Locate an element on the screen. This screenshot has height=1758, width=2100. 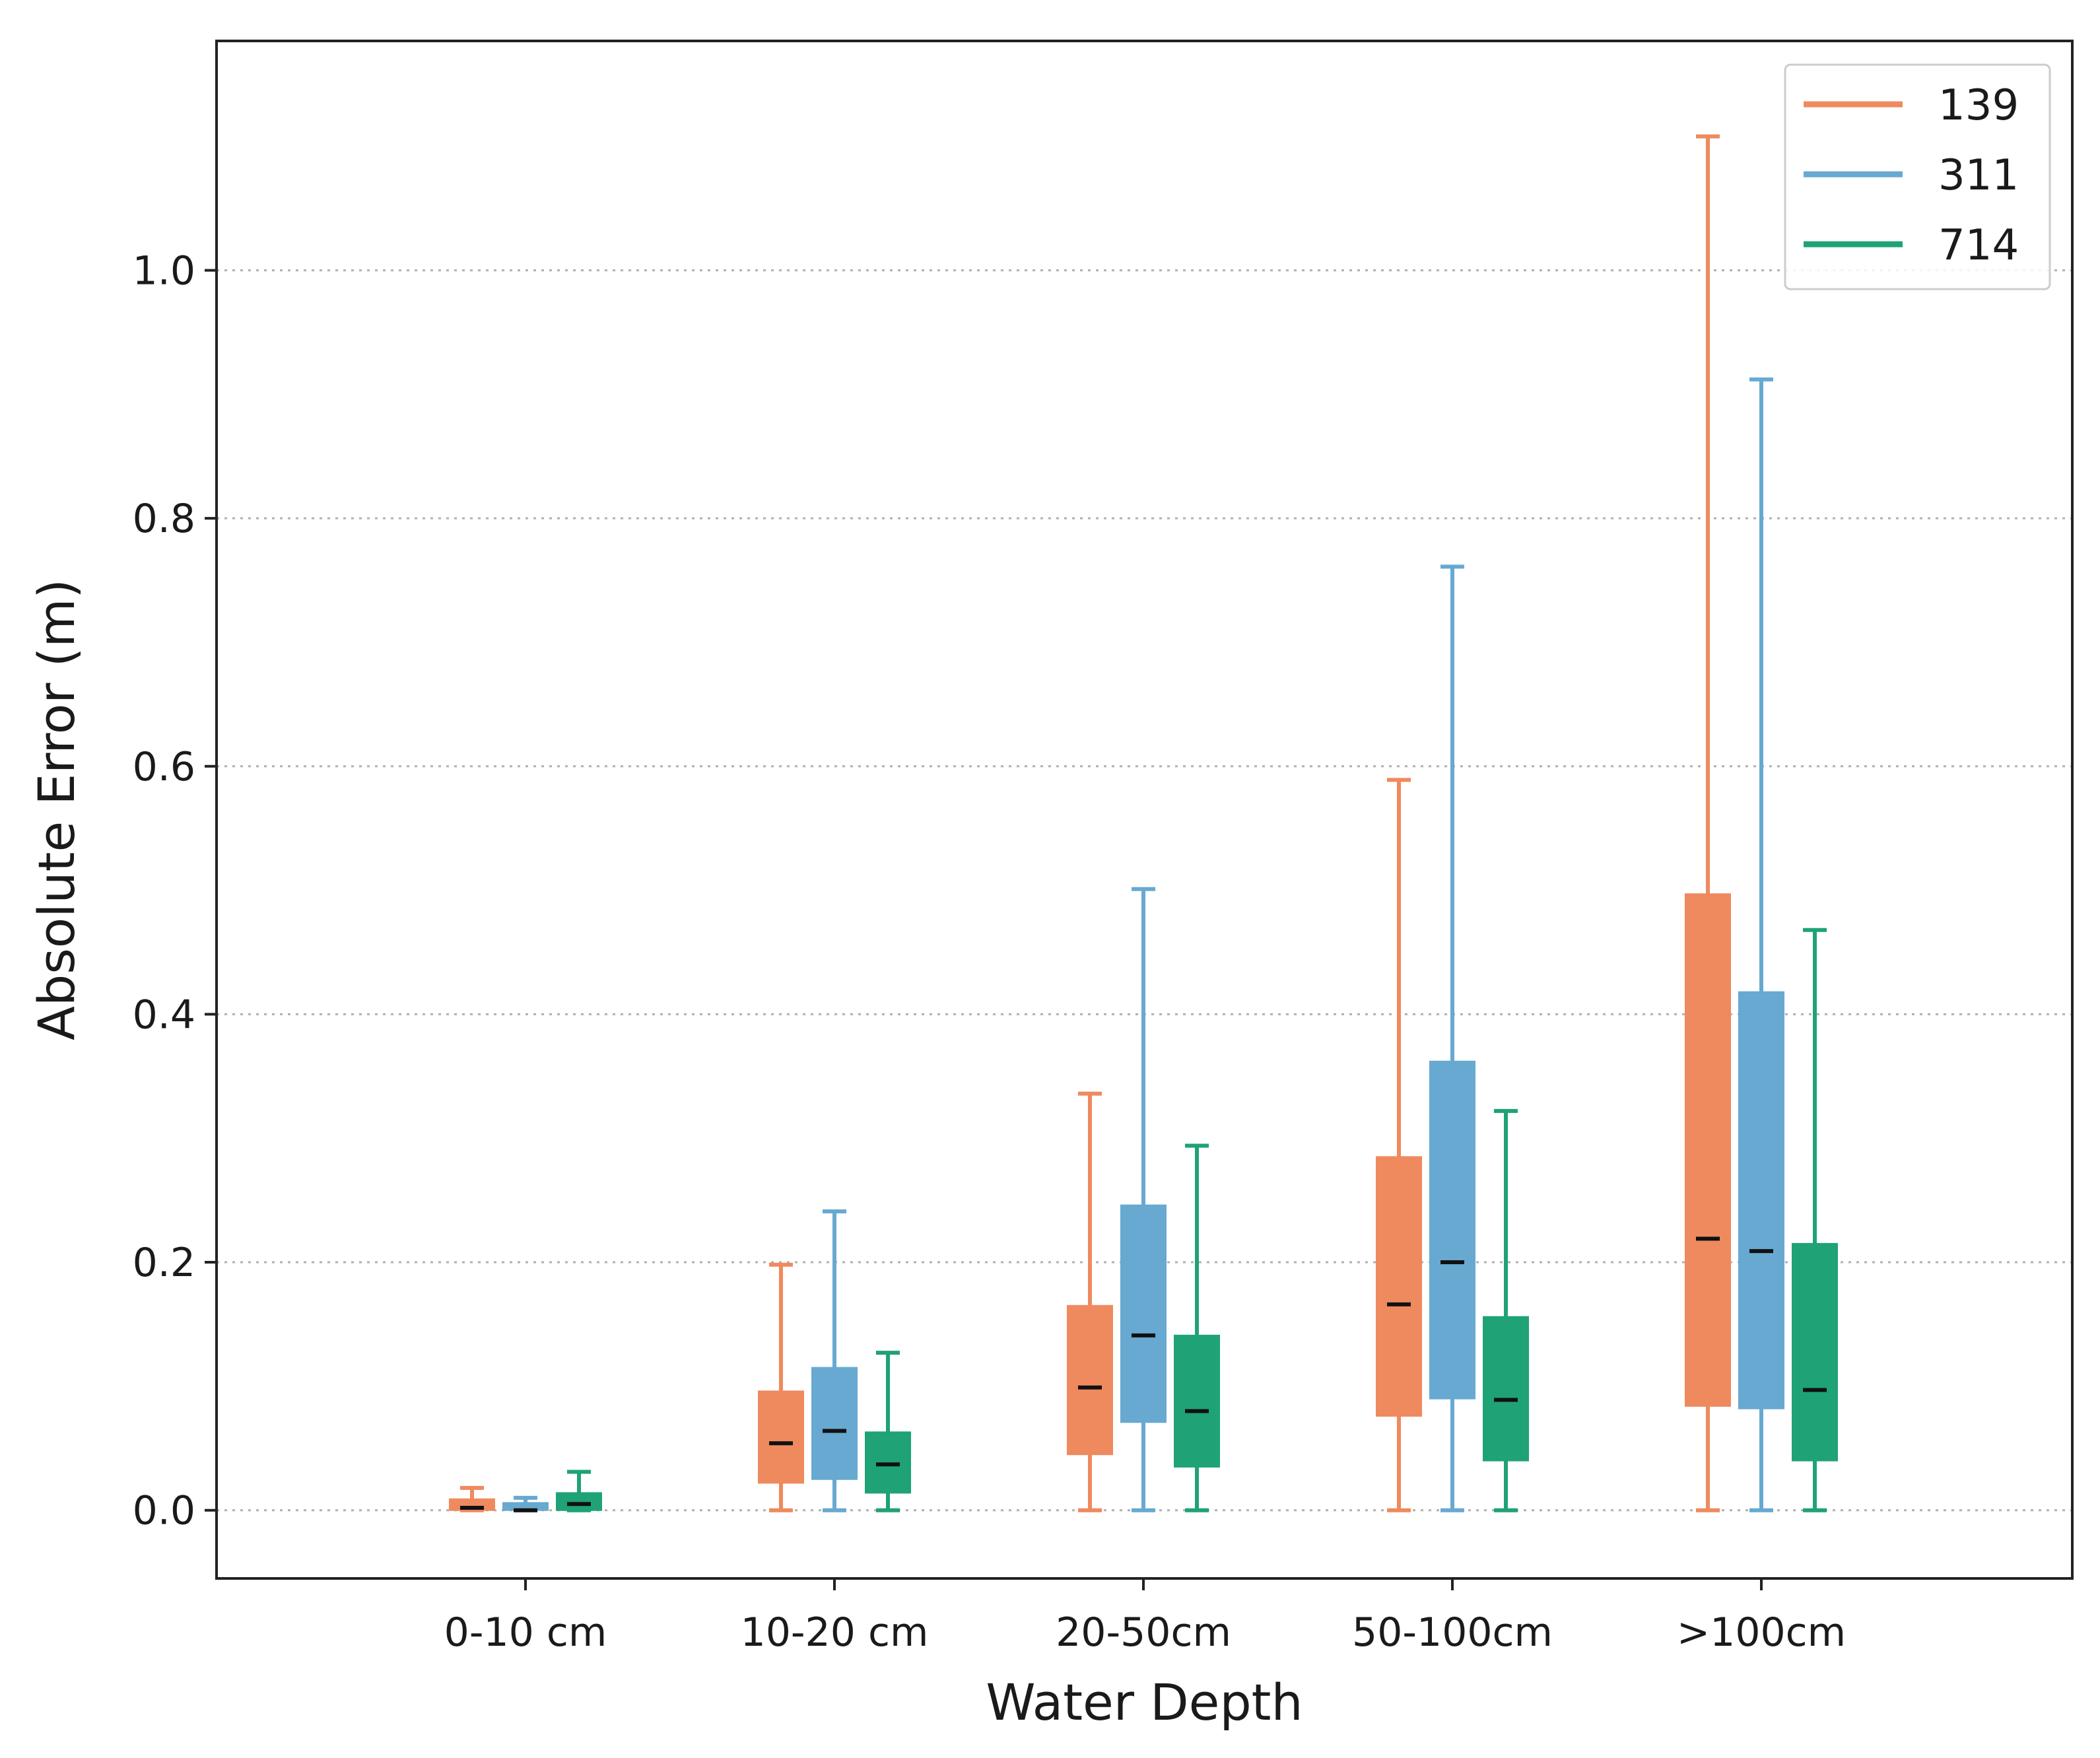
y-tick-label: 0.6 is located at coordinates (164, 767).